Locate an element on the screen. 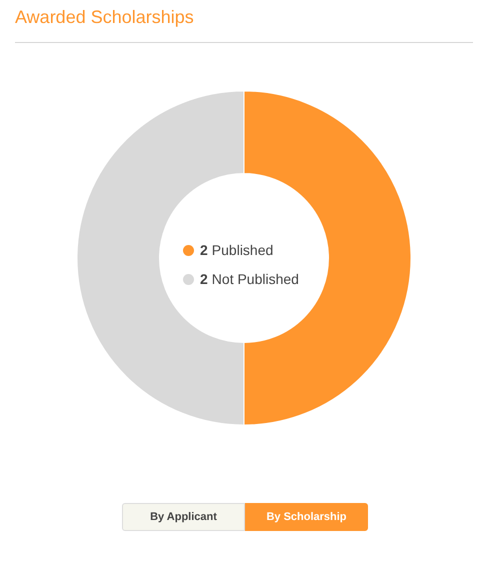  text: By Applicant is located at coordinates (183, 517).